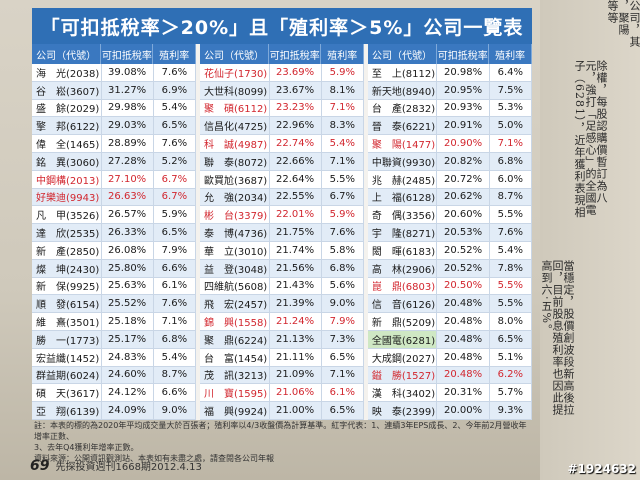  I want to click on company-cell: 新 保(9925), so click(67, 286).